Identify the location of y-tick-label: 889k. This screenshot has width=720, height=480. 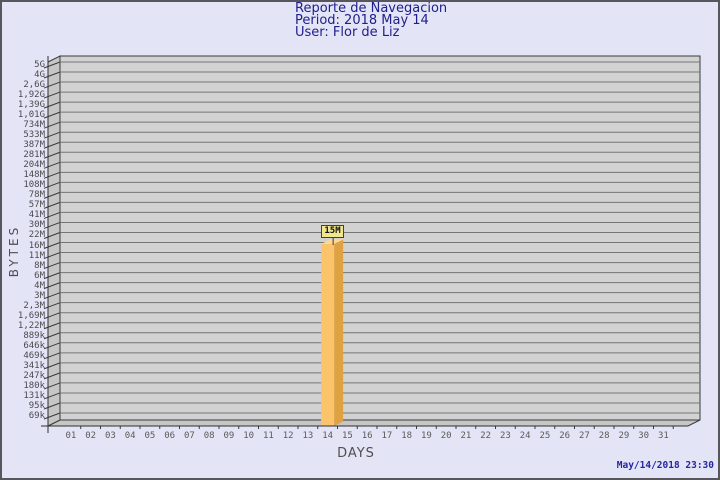
(34, 335).